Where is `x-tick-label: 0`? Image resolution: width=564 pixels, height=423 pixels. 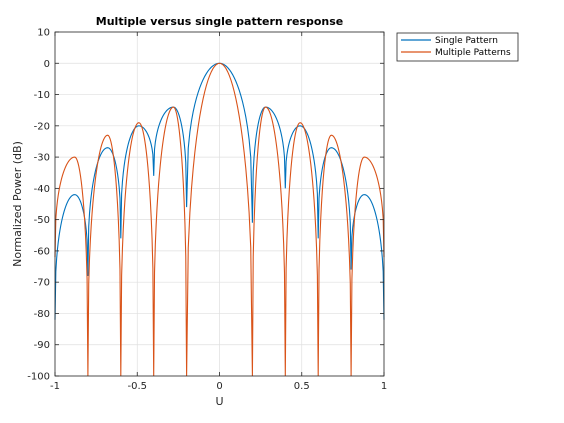
x-tick-label: 0 is located at coordinates (219, 386).